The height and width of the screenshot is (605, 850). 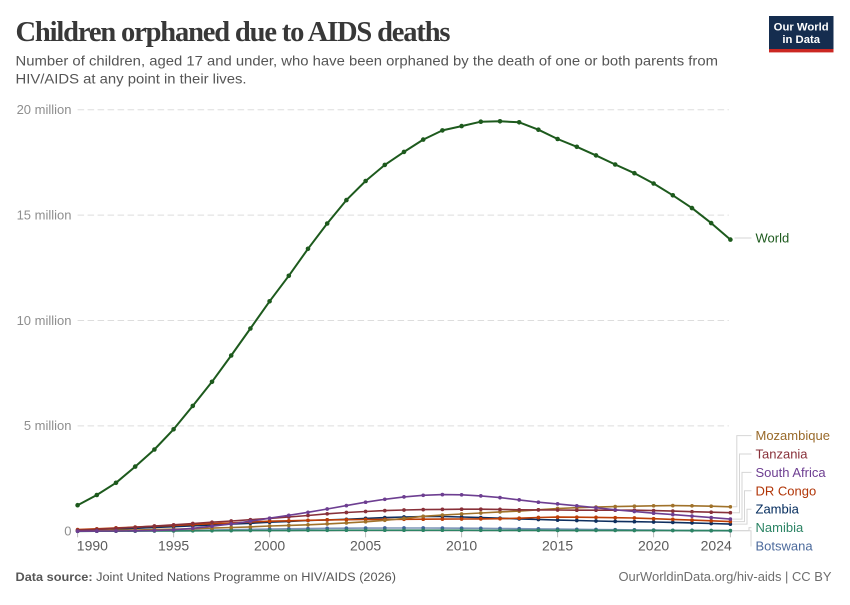 What do you see at coordinates (716, 546) in the screenshot?
I see `svg-text: 2024` at bounding box center [716, 546].